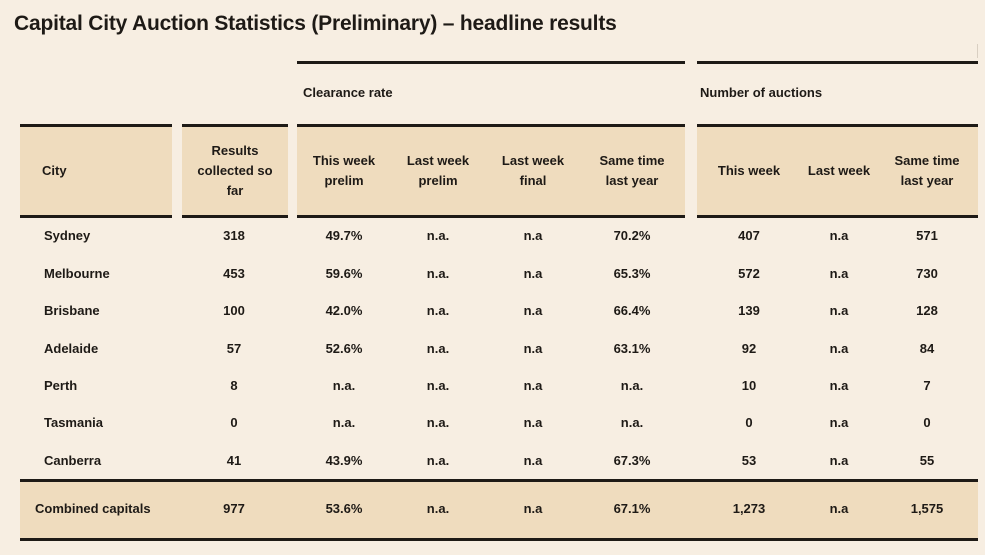 This screenshot has height=555, width=985. I want to click on cell-cr-same-time: 66.4%, so click(632, 310).